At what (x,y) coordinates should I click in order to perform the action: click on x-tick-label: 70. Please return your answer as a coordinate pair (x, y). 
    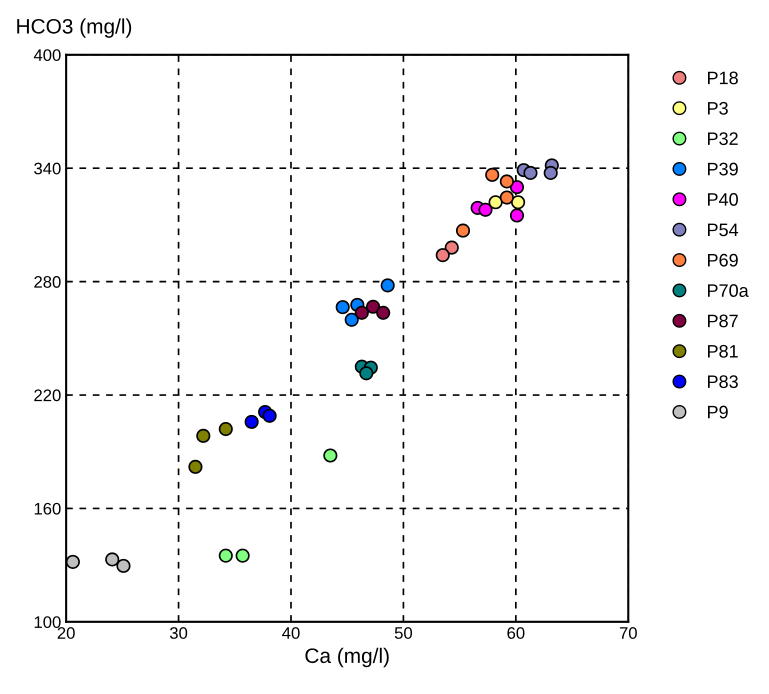
    Looking at the image, I should click on (628, 633).